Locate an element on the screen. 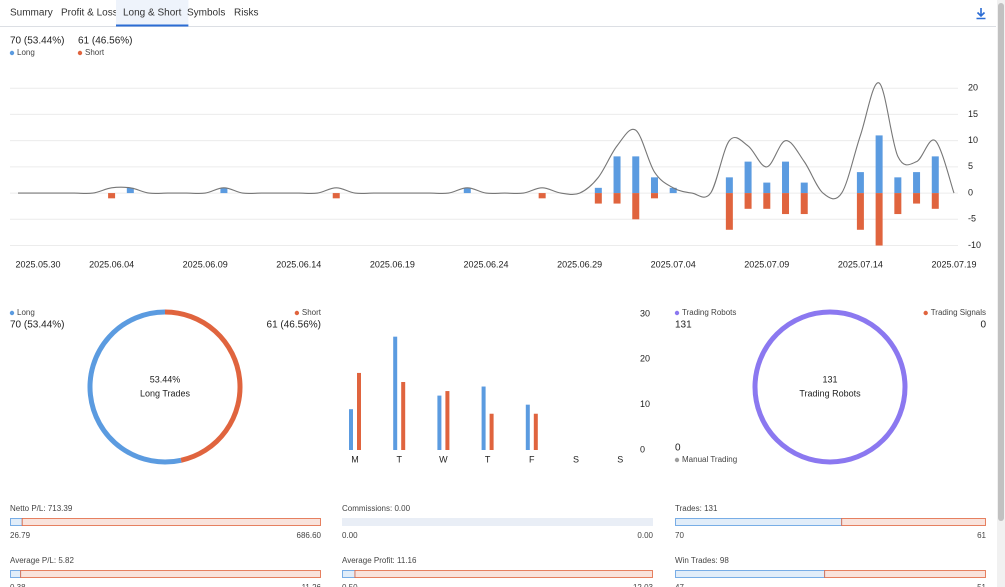  stat-value: 5.82 is located at coordinates (66, 560).